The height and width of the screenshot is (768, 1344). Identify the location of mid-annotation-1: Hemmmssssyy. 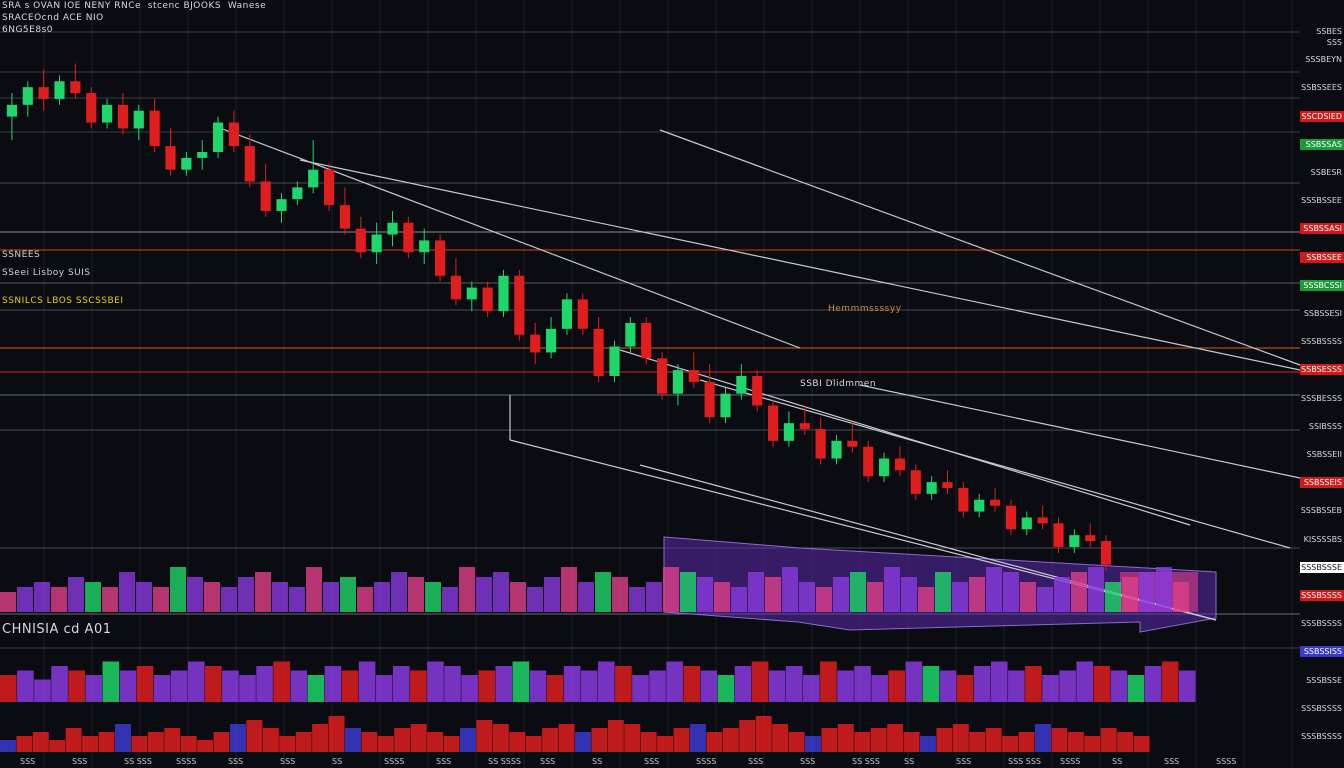
(865, 309).